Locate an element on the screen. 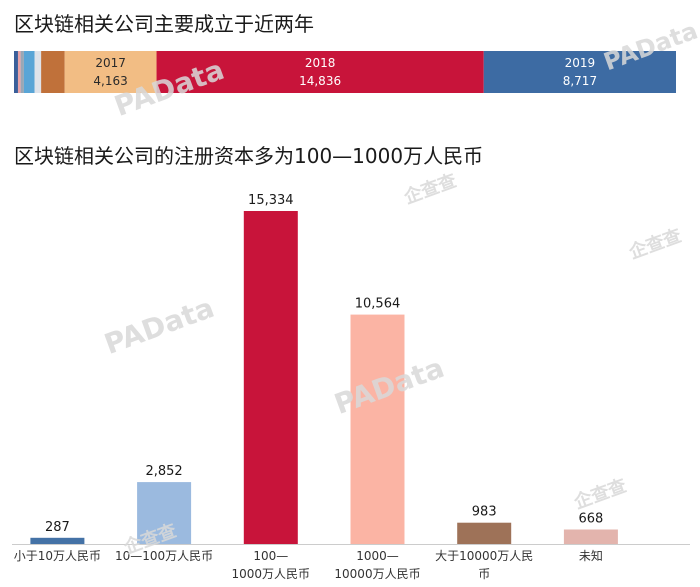 The image size is (700, 587). chart-title-capital: 区块链相关公司的注册资本多为100—1000万人民币 is located at coordinates (249, 156).